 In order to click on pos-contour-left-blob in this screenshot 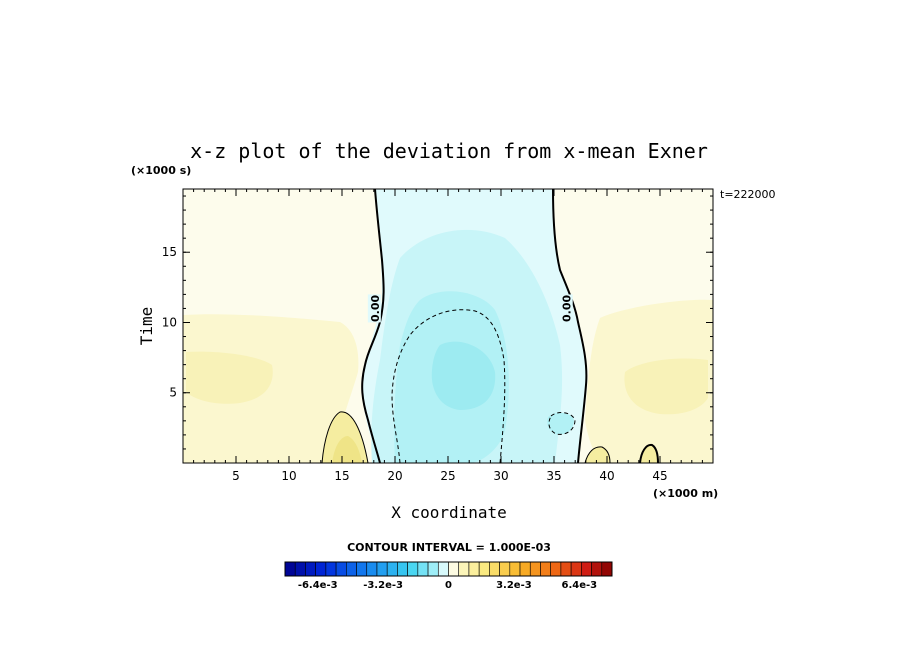, I will do `click(345, 437)`.